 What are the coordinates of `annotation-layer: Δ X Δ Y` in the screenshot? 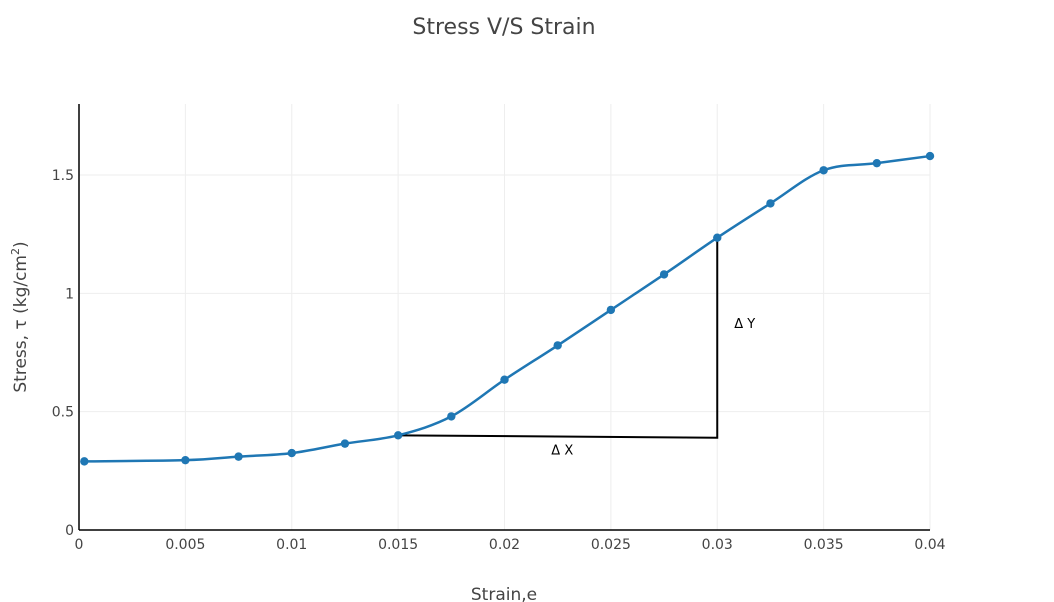 It's located at (653, 388).